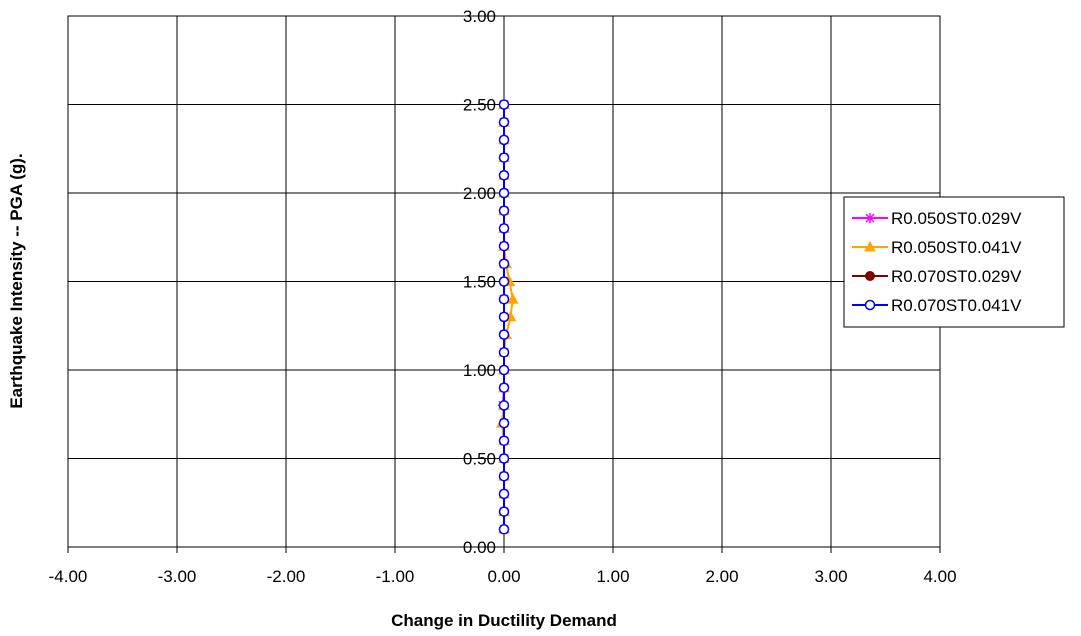 This screenshot has height=636, width=1081. Describe the element at coordinates (479, 193) in the screenshot. I see `y-tick-label: 2.00` at that location.